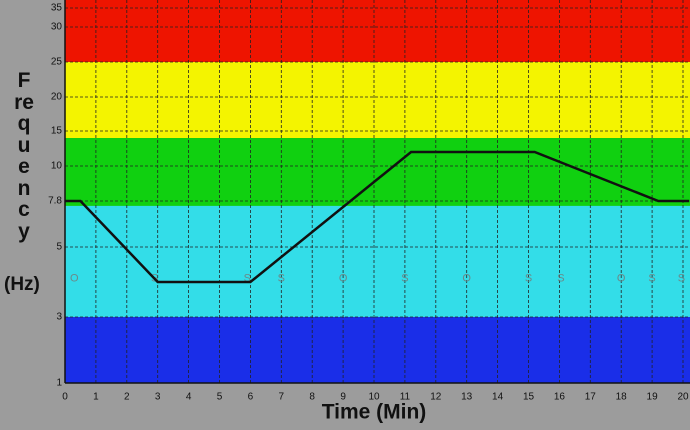 The width and height of the screenshot is (690, 430). I want to click on x-tick-label: 14, so click(498, 397).